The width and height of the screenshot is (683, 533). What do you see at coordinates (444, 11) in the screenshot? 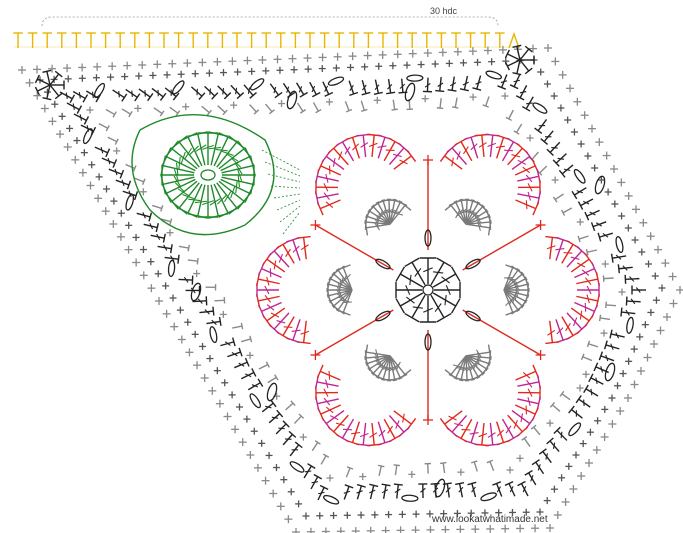
I see `stitch-count-label: 30 hdc` at bounding box center [444, 11].